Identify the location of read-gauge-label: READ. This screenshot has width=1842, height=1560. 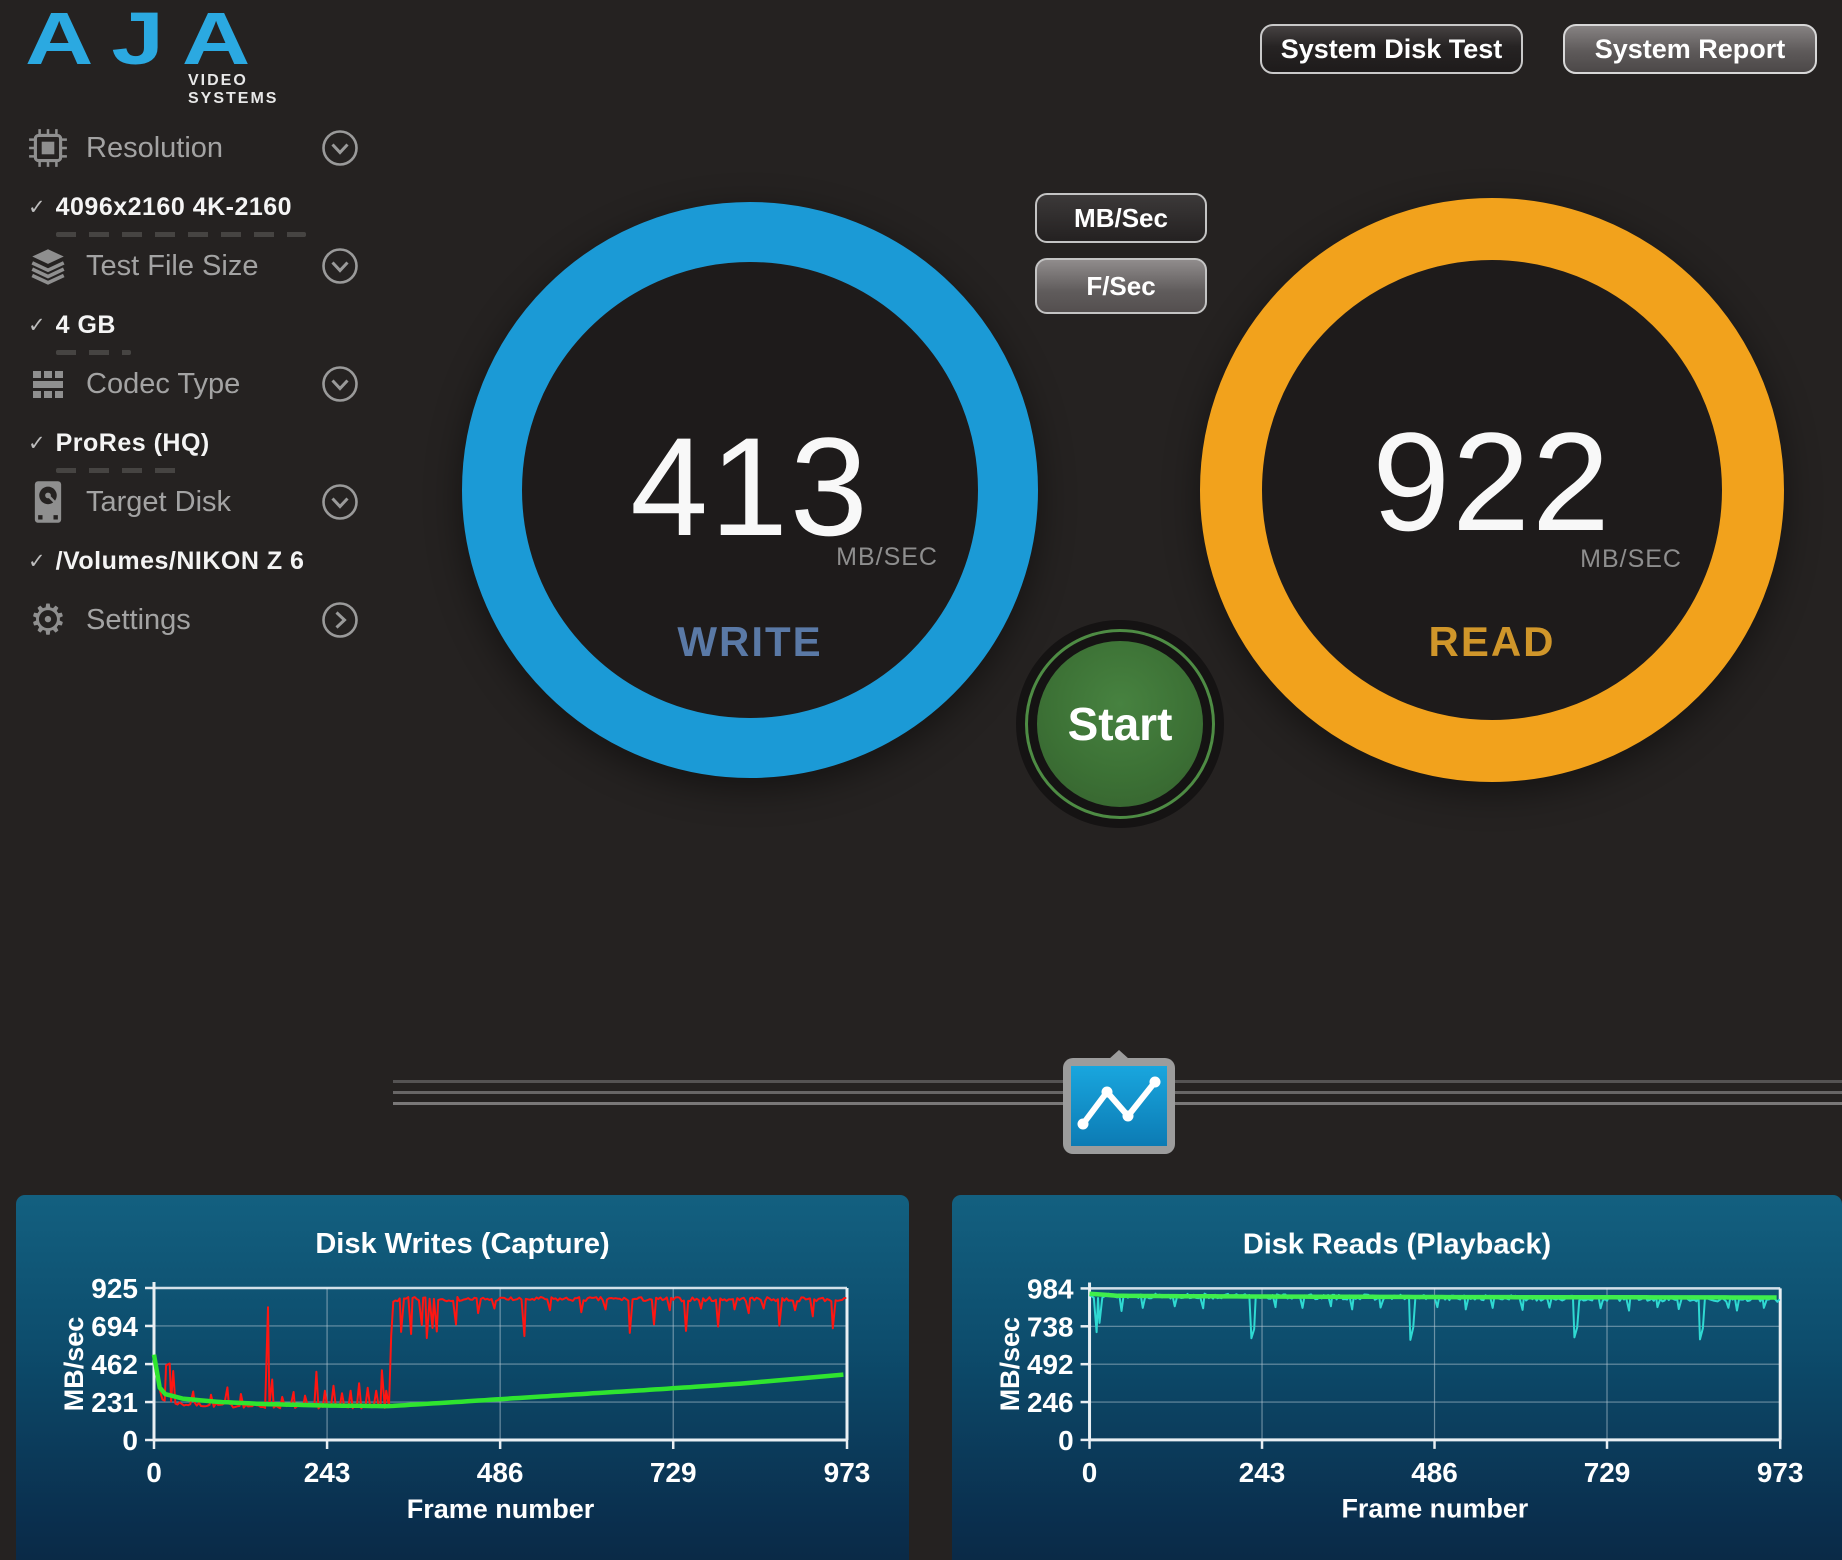
(1492, 641).